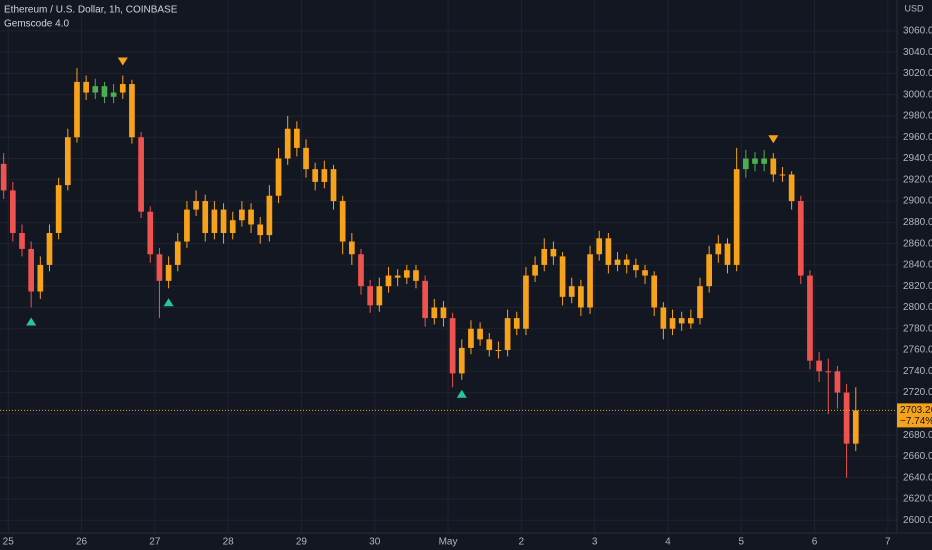 This screenshot has height=550, width=932. What do you see at coordinates (917, 456) in the screenshot?
I see `y-tick-label: 2660.00` at bounding box center [917, 456].